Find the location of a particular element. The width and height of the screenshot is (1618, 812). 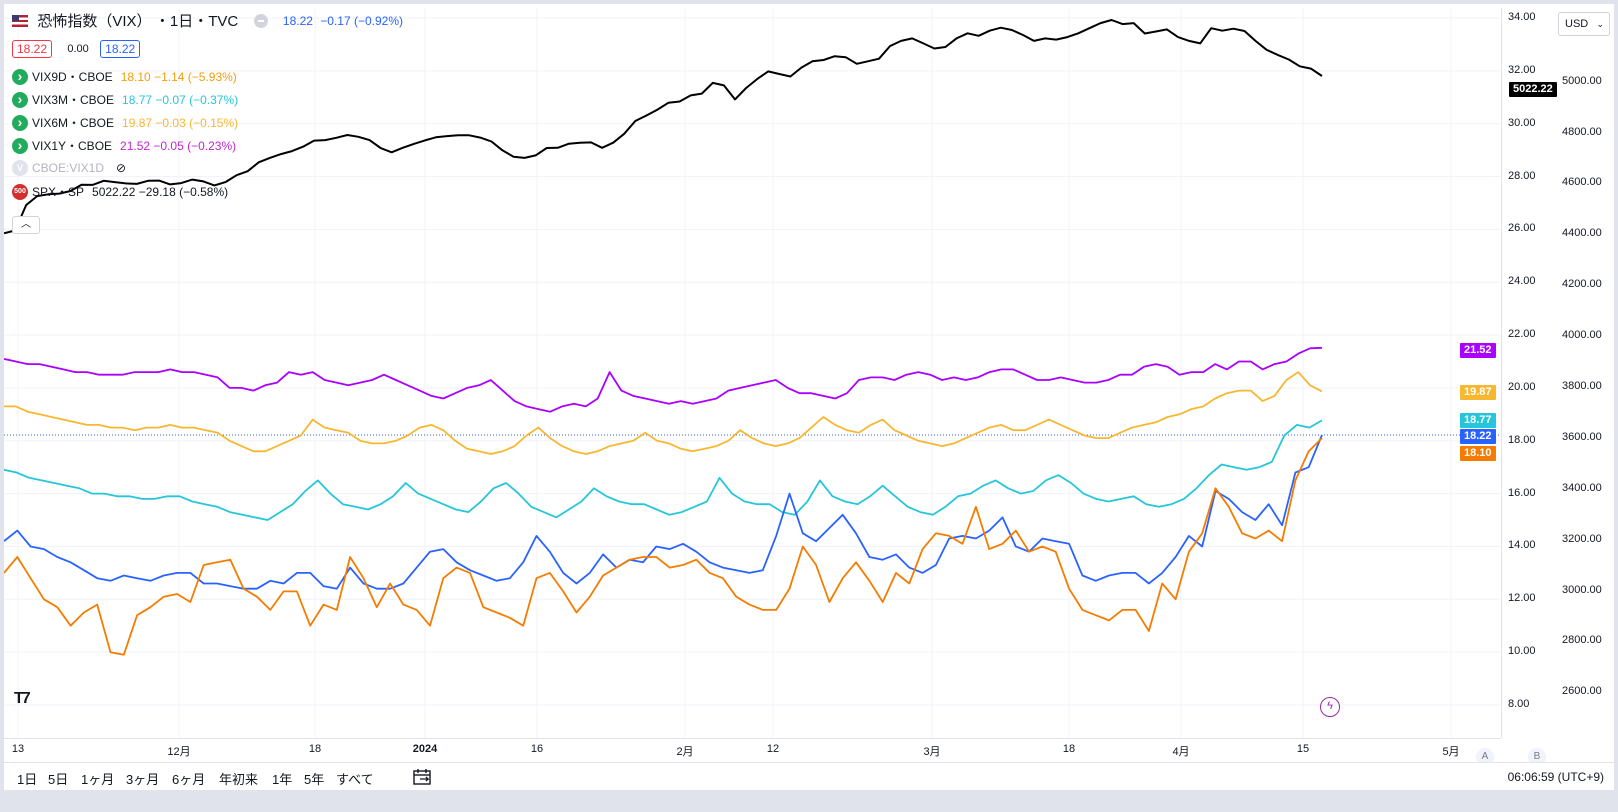

range-button-2: 1ヶ月 is located at coordinates (98, 779).